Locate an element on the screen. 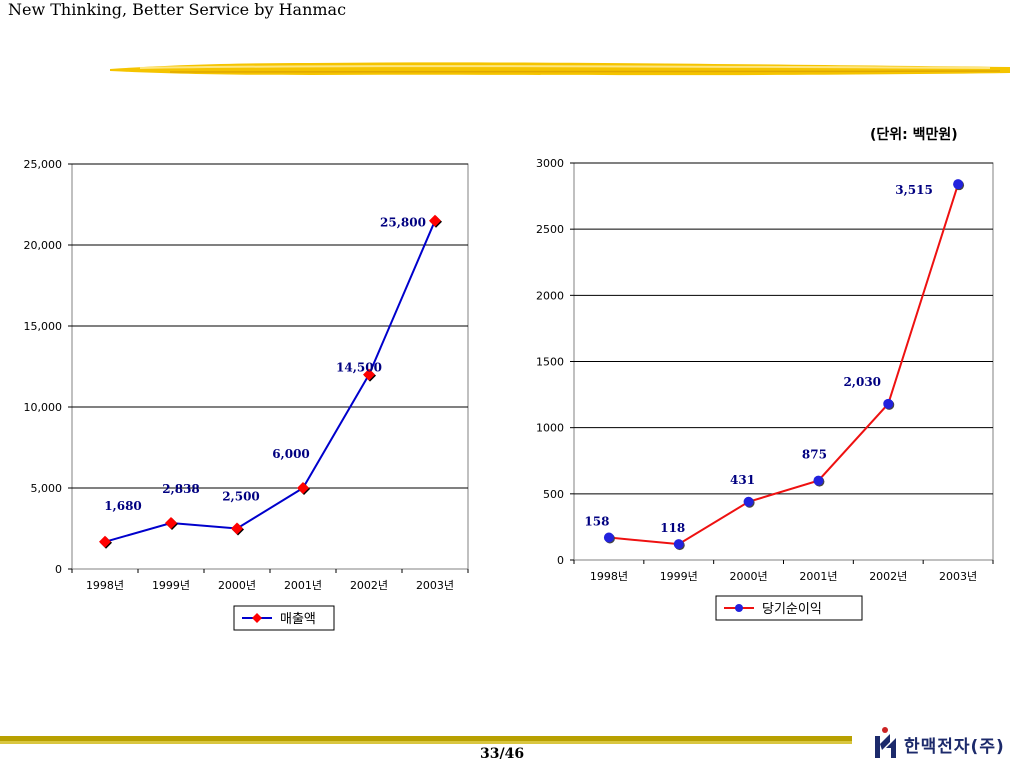  slogan: New Thinking, Better Service by Hanmac is located at coordinates (177, 9).